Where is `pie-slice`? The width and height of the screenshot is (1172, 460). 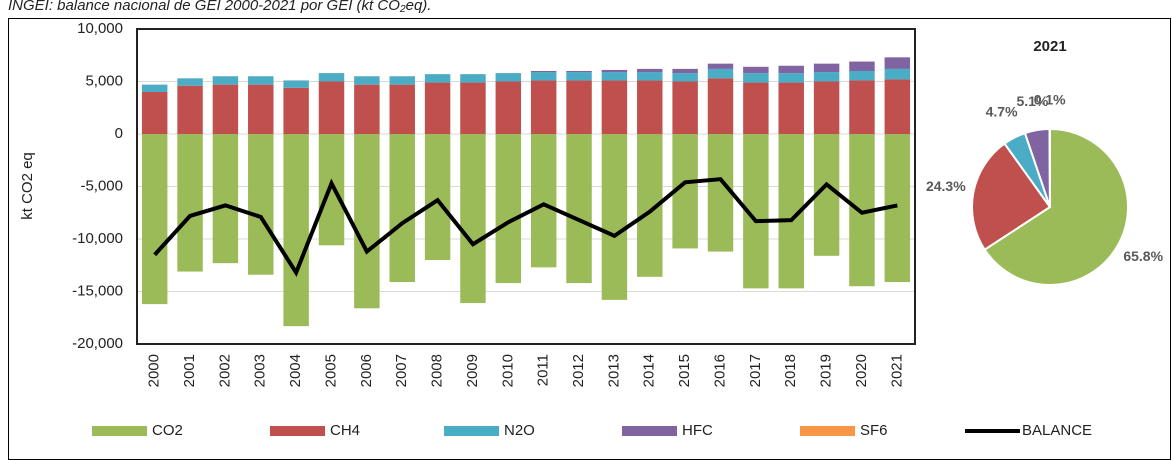
pie-slice is located at coordinates (1011, 197).